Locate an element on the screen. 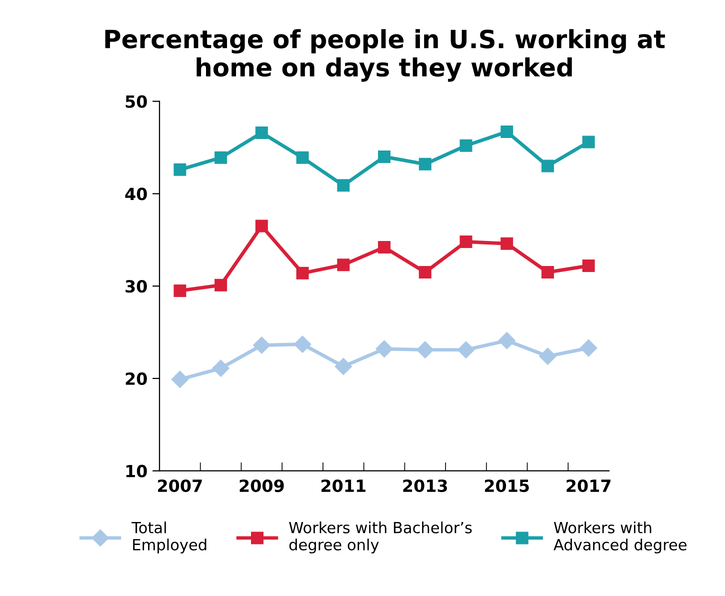  x-tick-label: 2013 is located at coordinates (425, 485).